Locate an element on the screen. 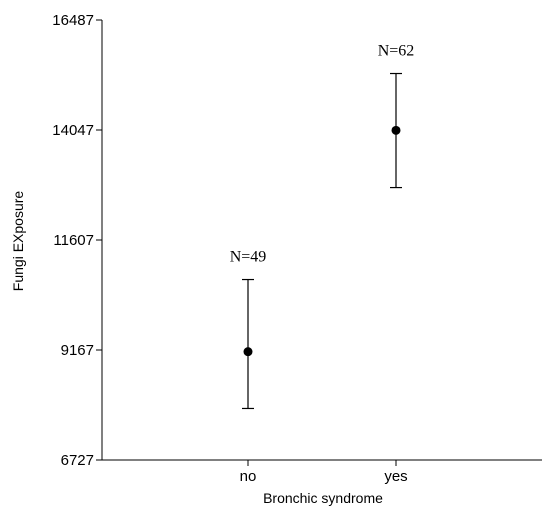 The width and height of the screenshot is (542, 511). x-tick-label: no is located at coordinates (248, 476).